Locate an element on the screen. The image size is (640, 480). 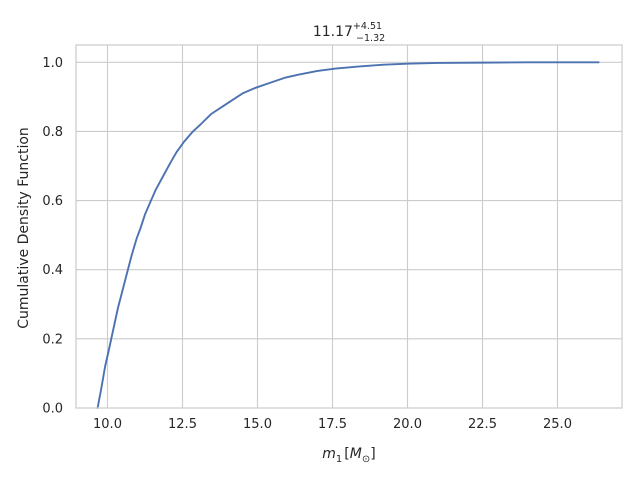
x-axis-unit-subscript: ⊙ is located at coordinates (366, 459).